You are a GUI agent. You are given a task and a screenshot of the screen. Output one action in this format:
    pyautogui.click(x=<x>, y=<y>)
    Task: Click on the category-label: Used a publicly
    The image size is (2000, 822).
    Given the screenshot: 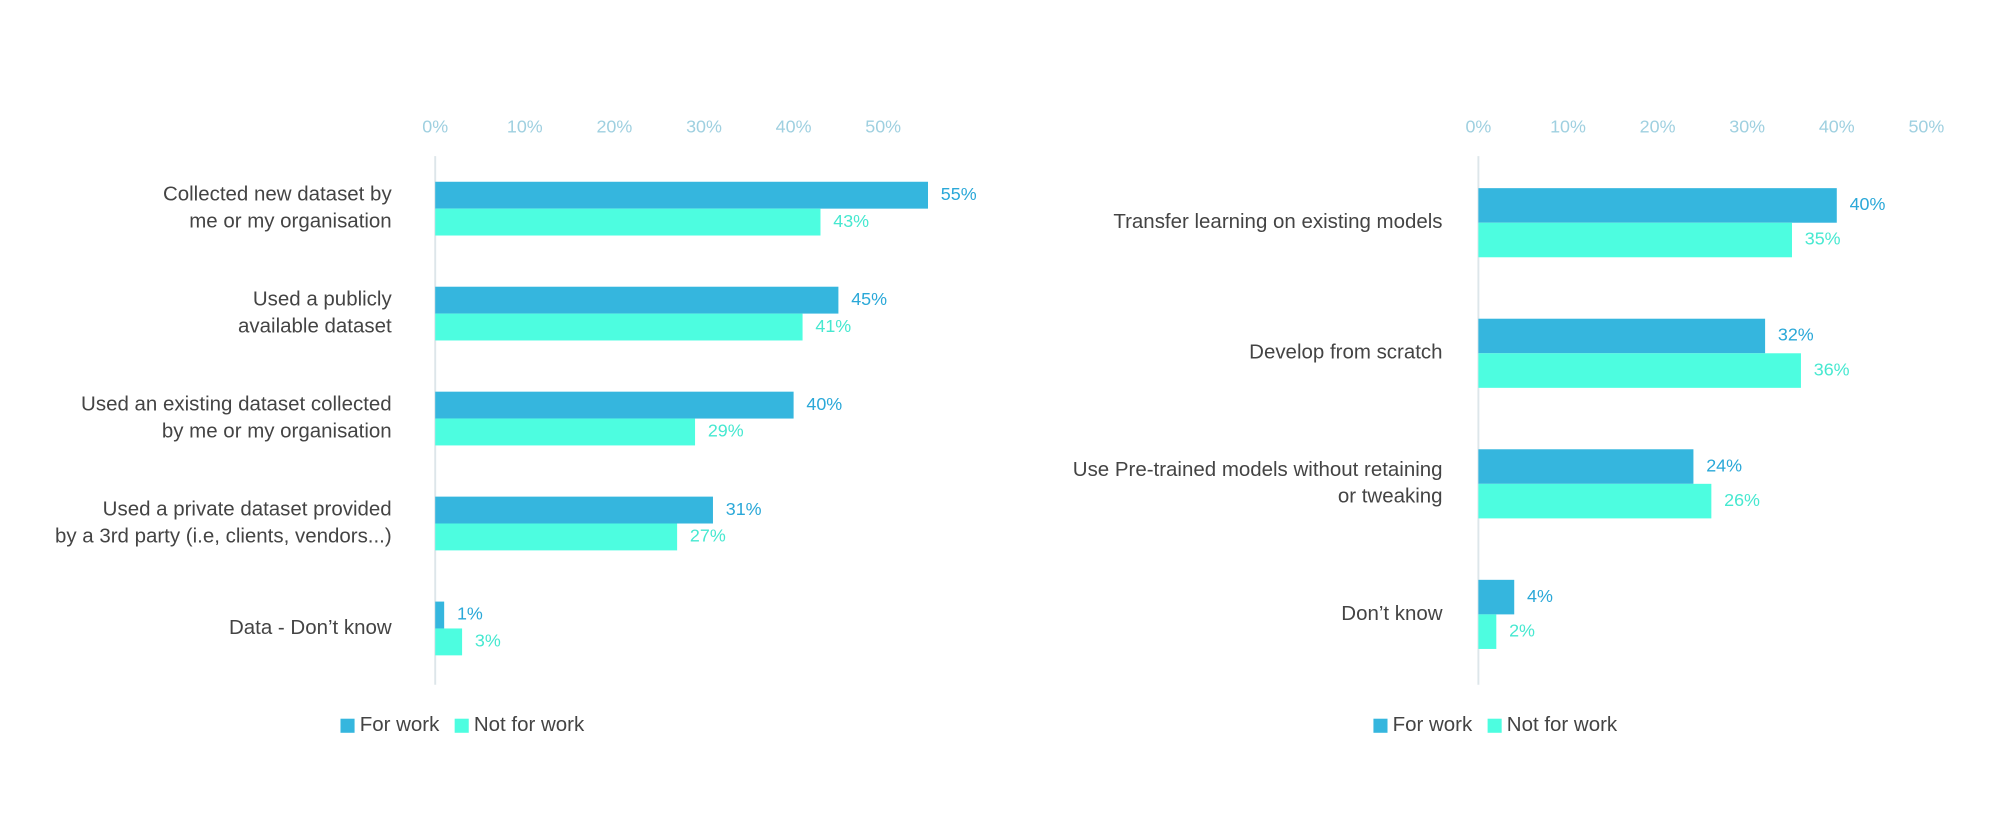 What is the action you would take?
    pyautogui.click(x=323, y=299)
    